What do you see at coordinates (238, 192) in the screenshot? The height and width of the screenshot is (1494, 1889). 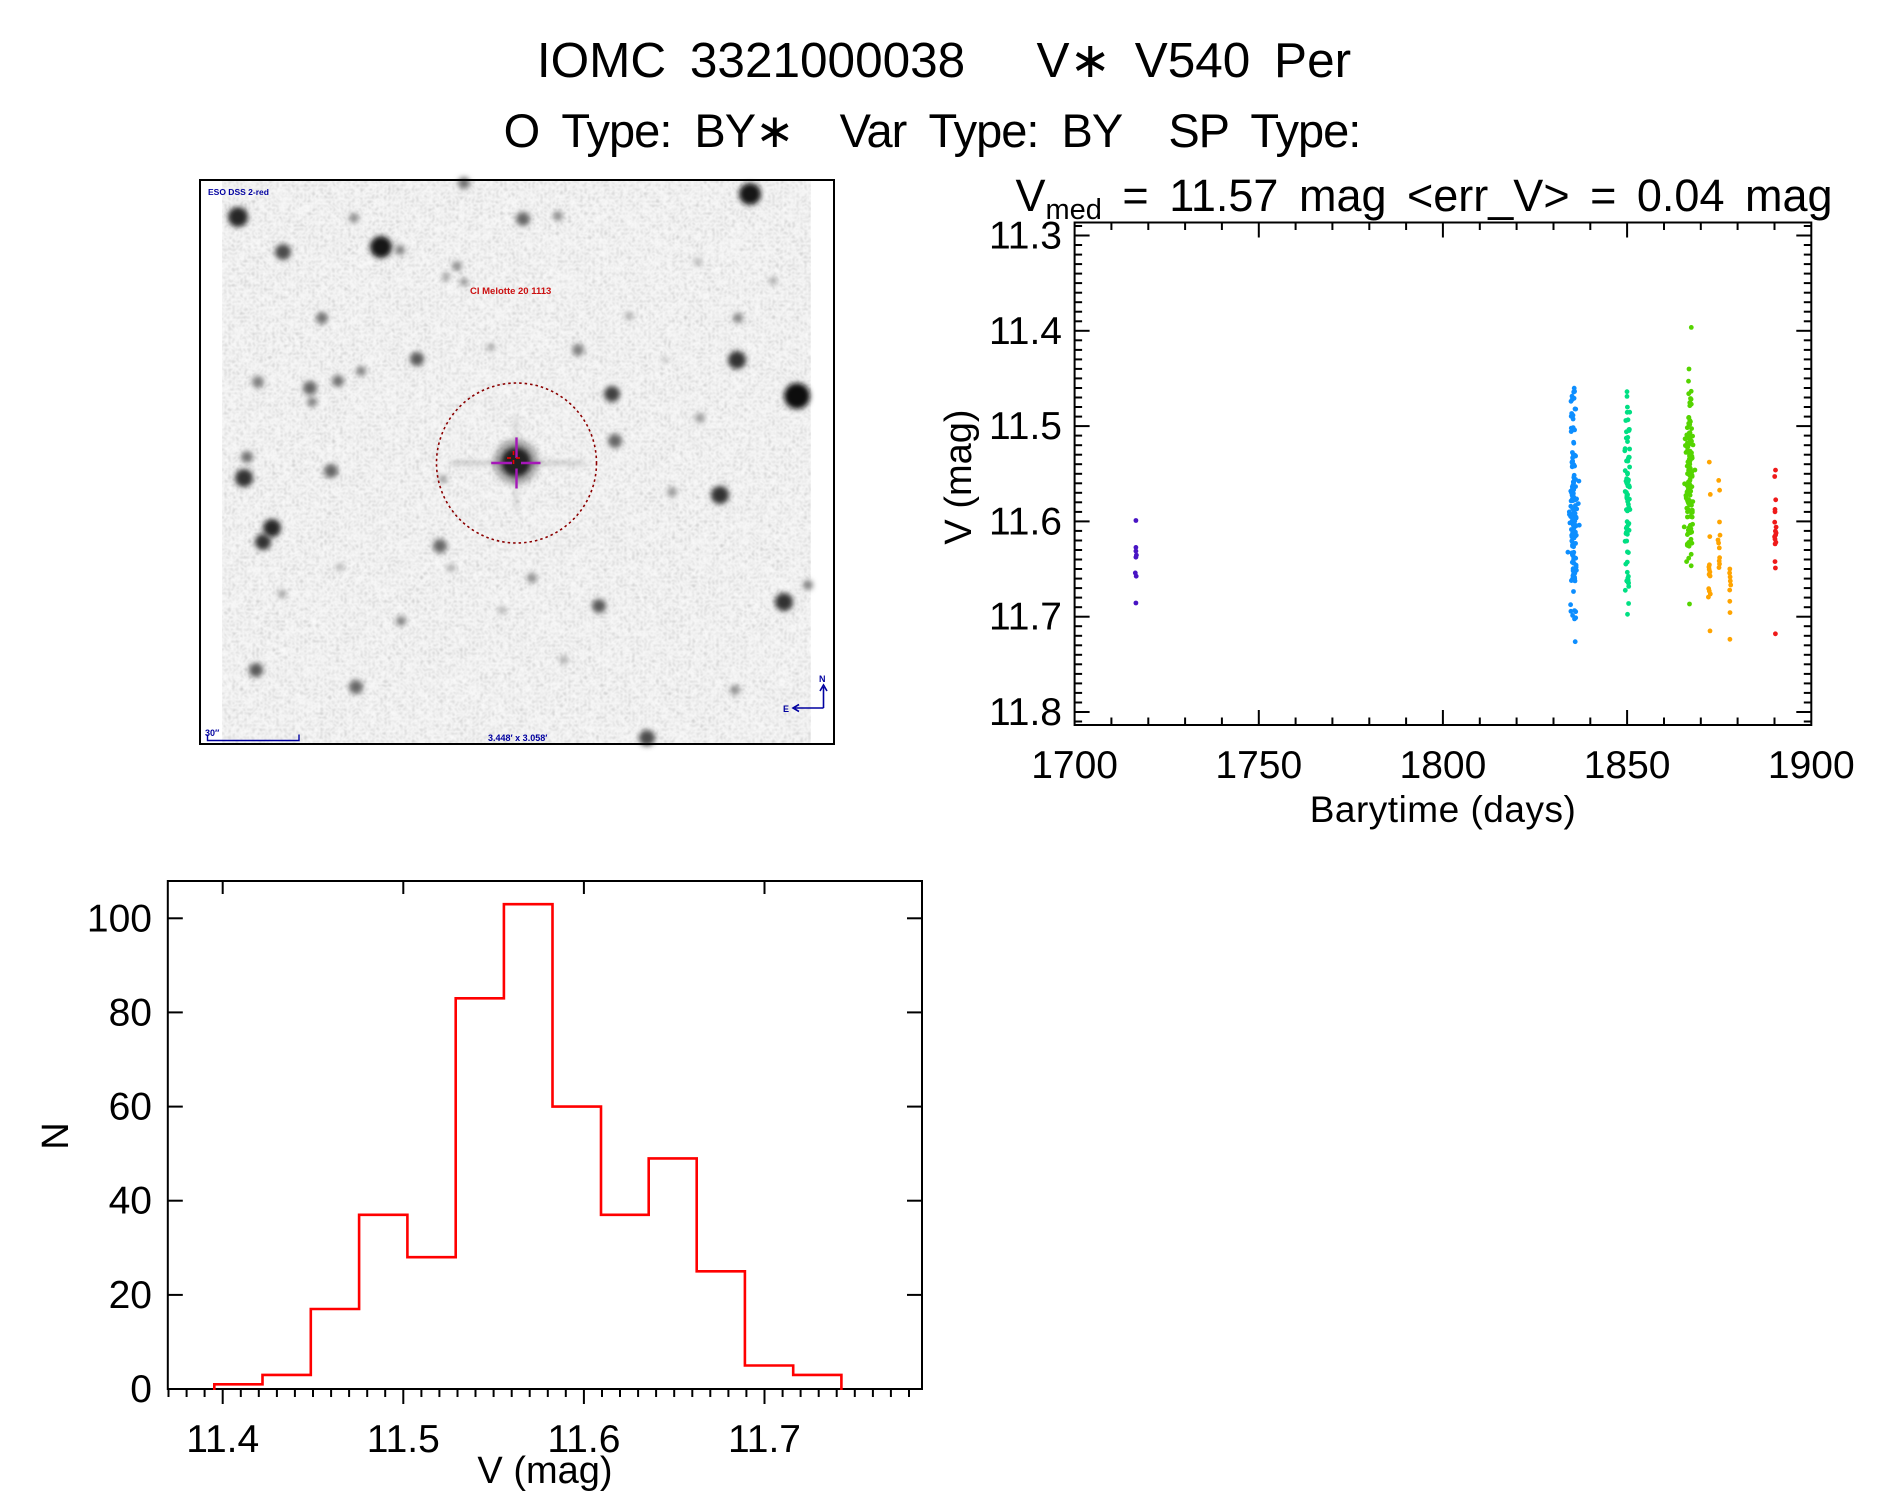 I see `svg-text: ESO DSS 2-red` at bounding box center [238, 192].